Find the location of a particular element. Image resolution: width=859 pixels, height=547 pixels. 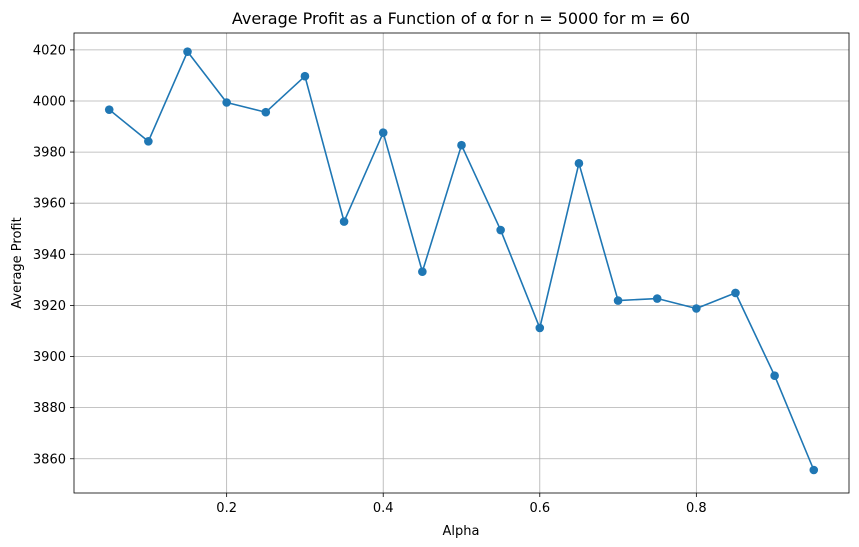

y-tick-label: 3860 is located at coordinates (49, 459).